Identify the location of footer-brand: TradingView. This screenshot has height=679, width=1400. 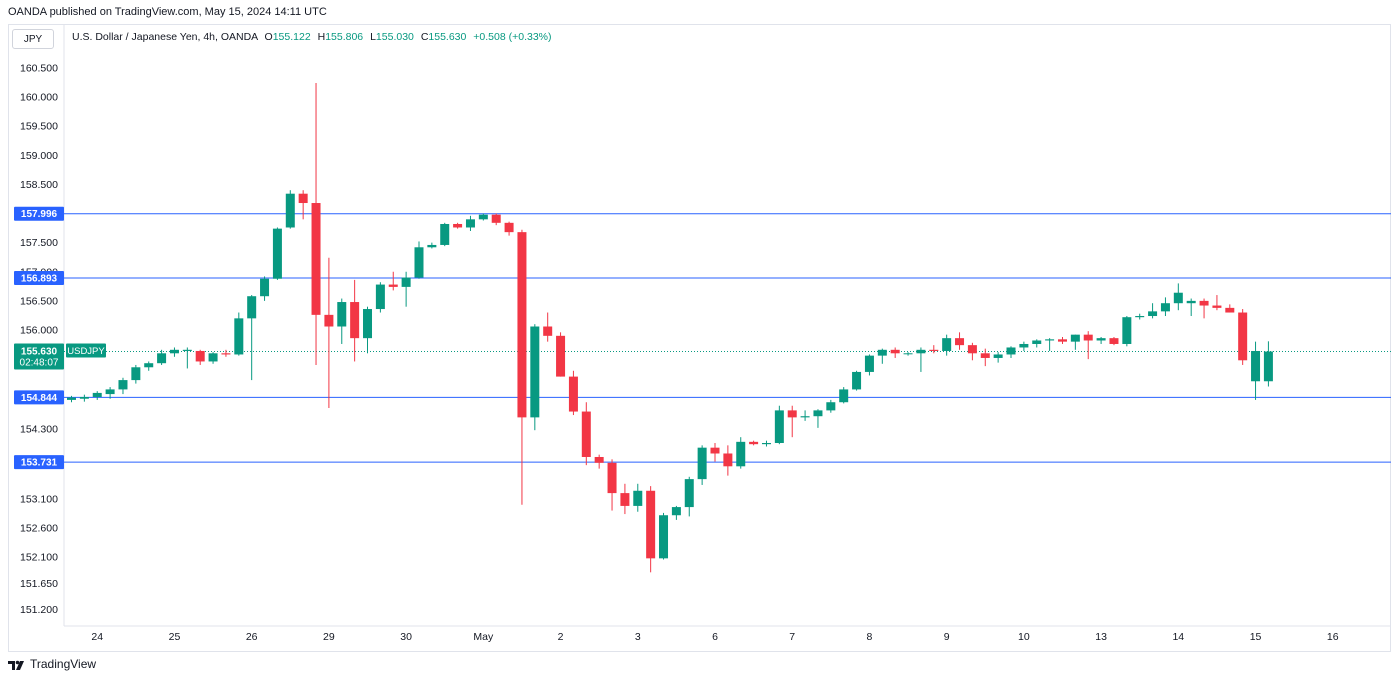
(52, 664).